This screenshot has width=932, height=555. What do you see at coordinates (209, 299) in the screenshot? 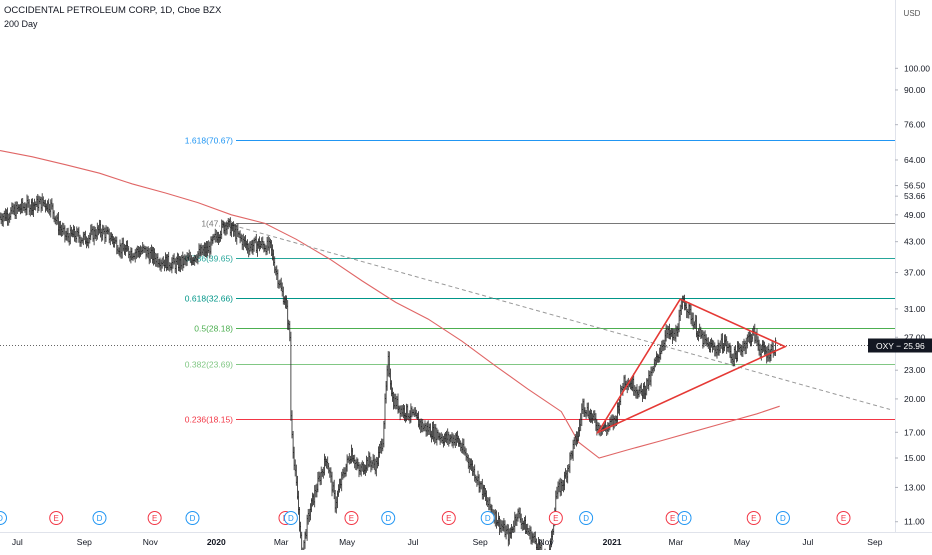
I see `fib-label: 0.618(32.66)` at bounding box center [209, 299].